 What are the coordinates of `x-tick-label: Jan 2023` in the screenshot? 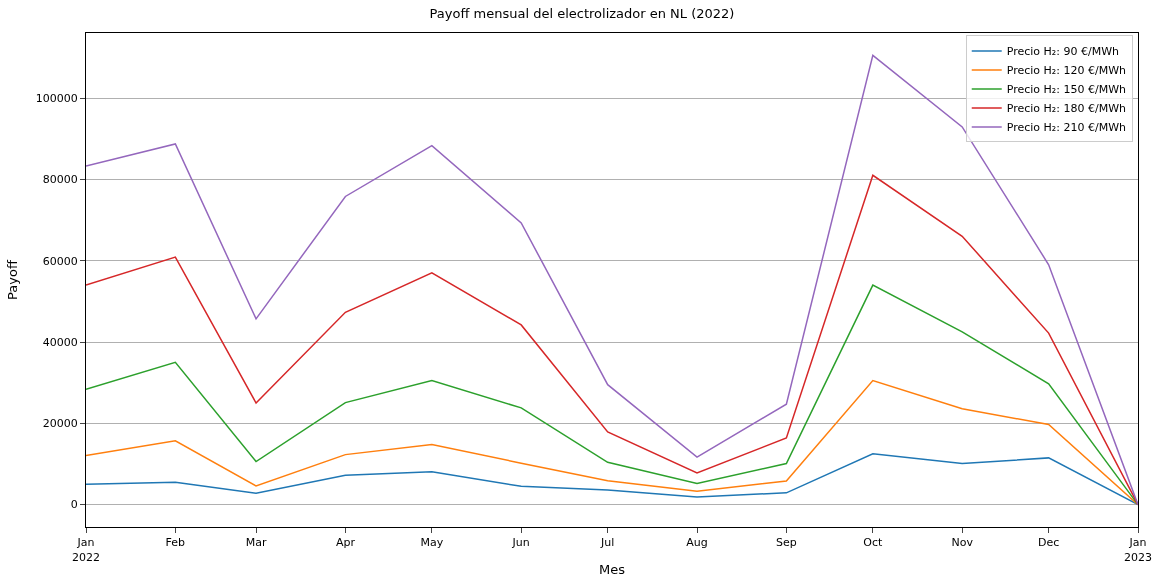 It's located at (1138, 550).